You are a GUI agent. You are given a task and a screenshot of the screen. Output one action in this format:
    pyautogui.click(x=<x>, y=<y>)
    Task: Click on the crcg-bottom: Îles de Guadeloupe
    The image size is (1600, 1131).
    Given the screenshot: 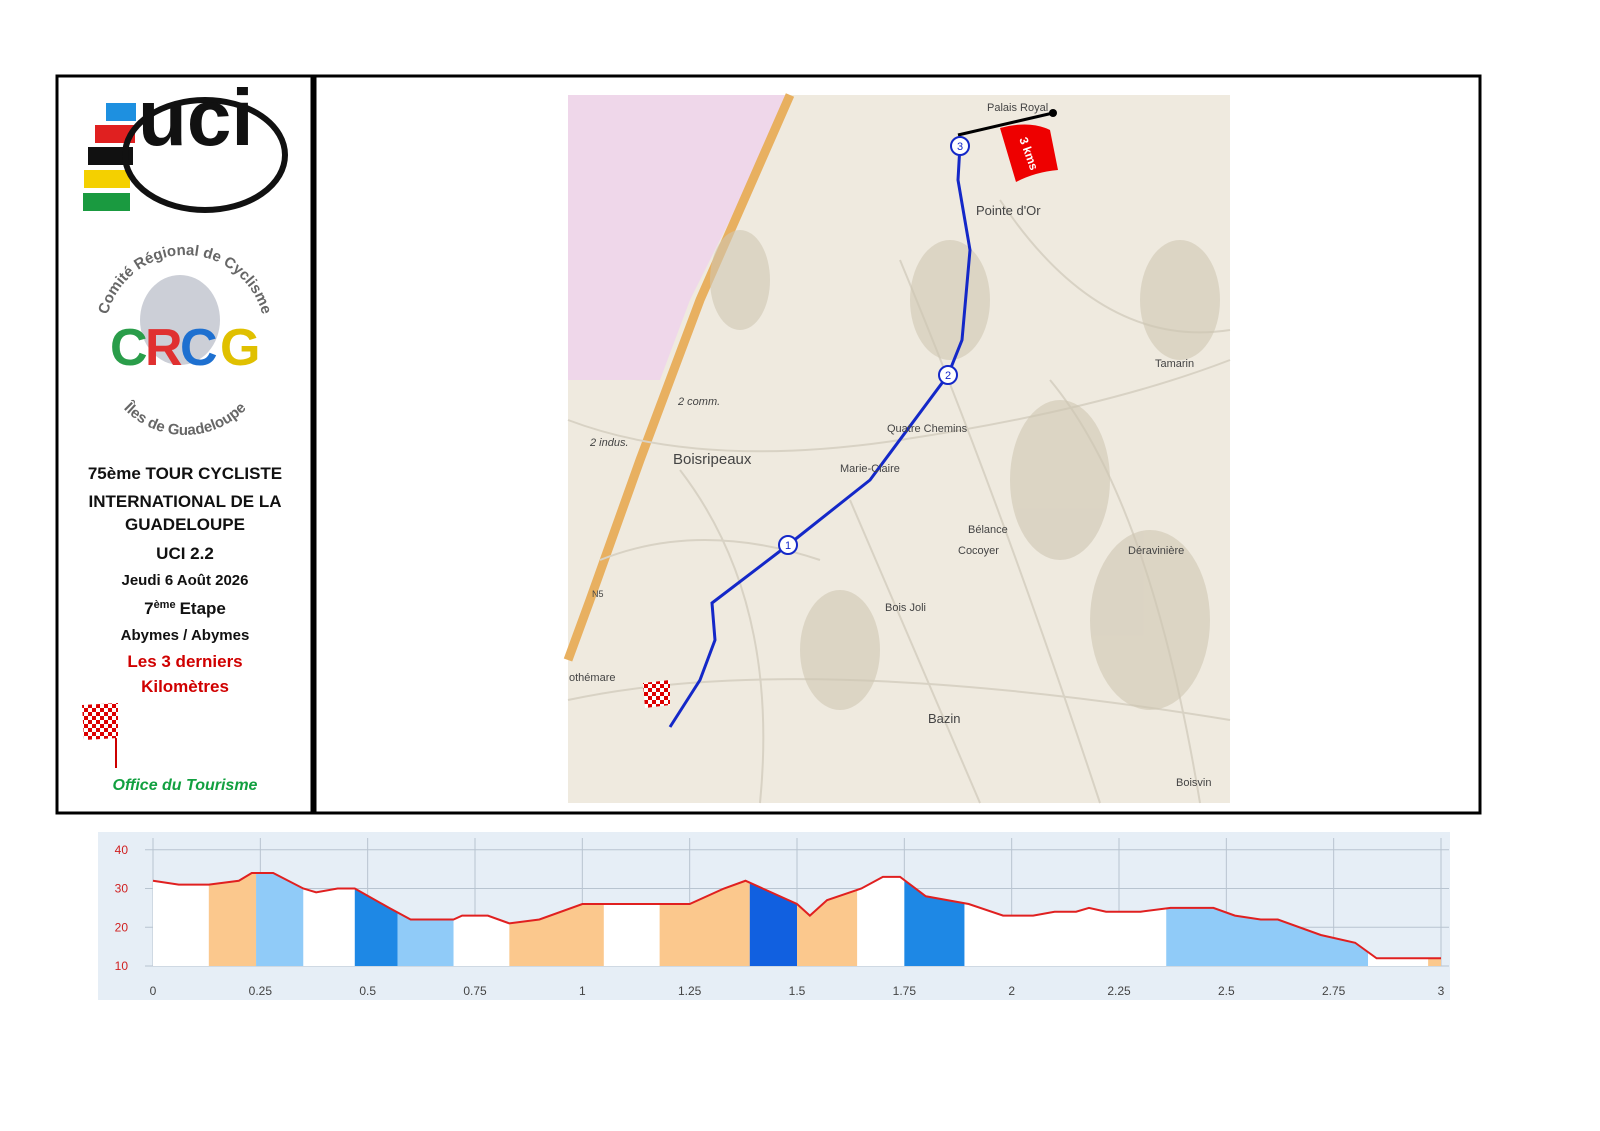 What is the action you would take?
    pyautogui.click(x=185, y=418)
    